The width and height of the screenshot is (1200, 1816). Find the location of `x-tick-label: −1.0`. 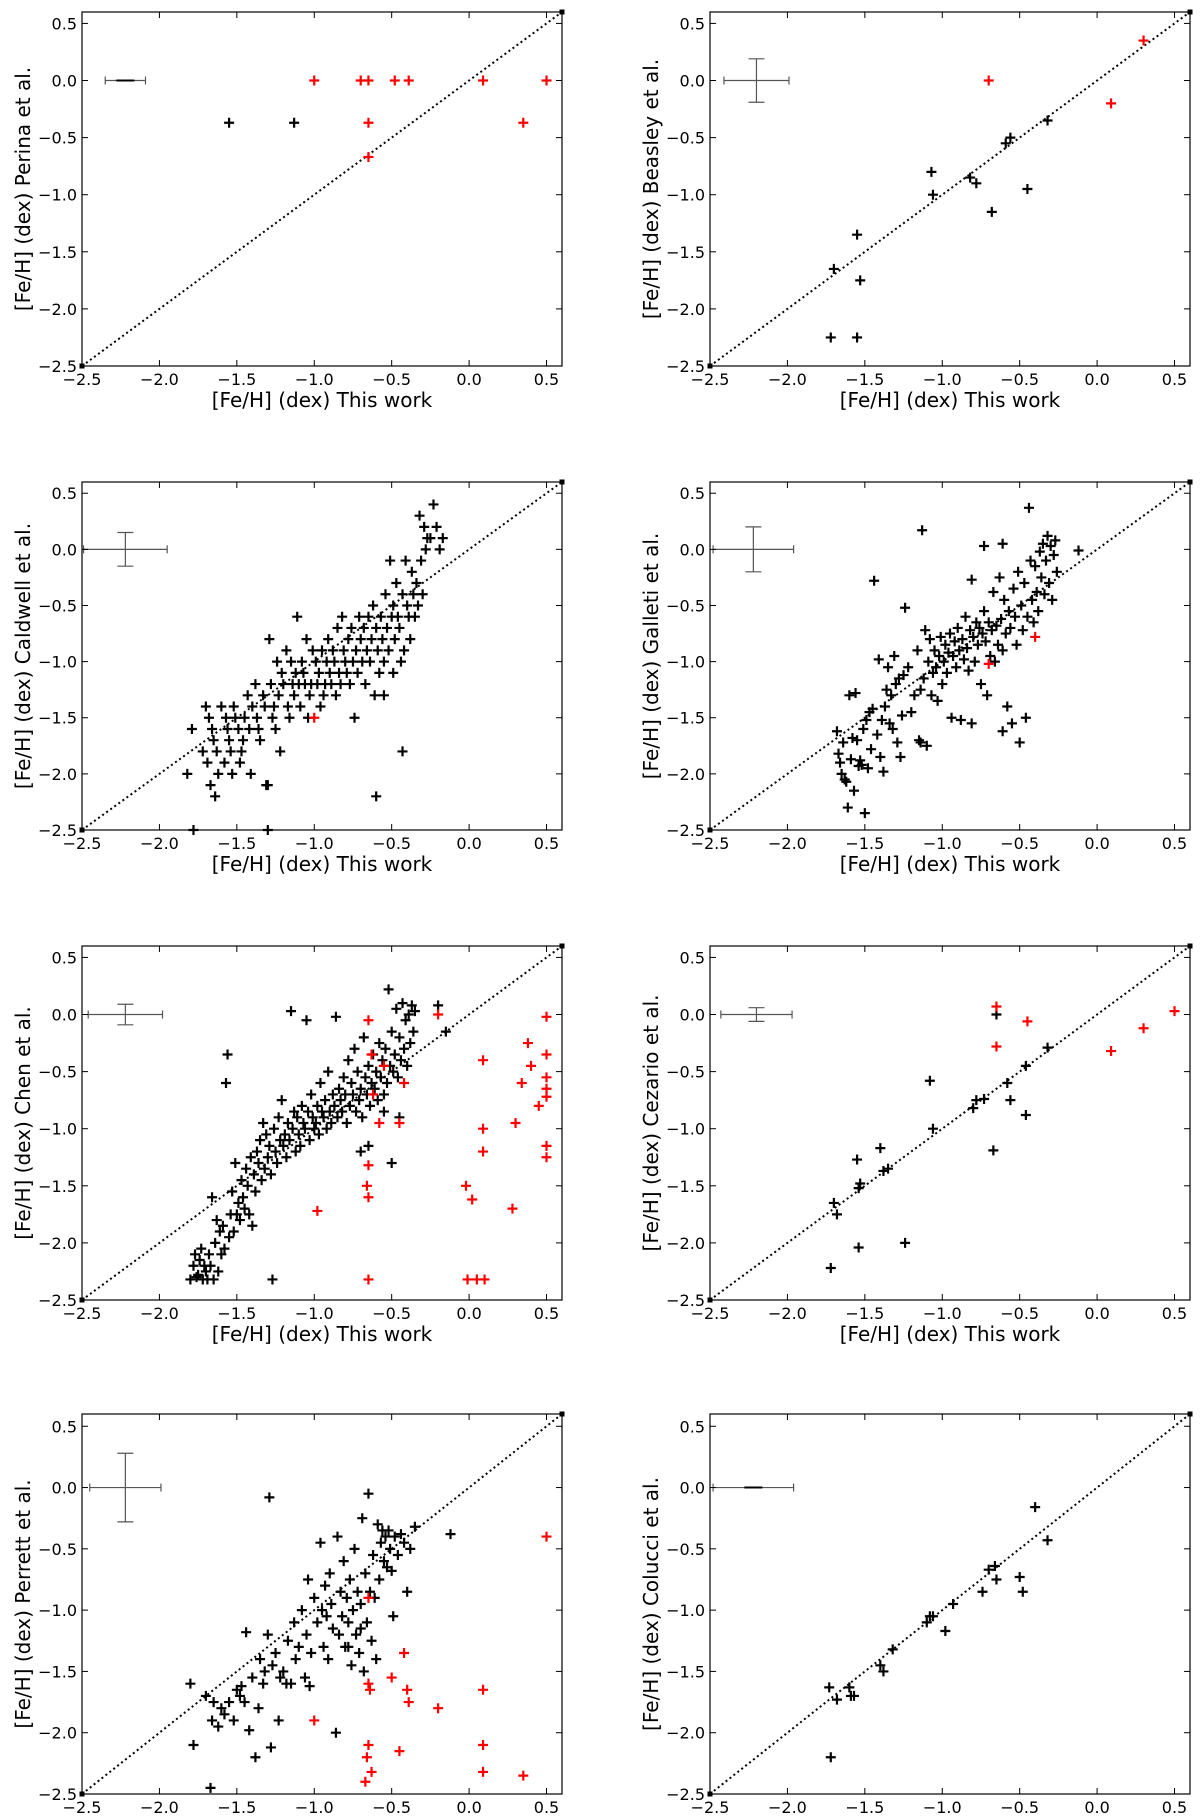

x-tick-label: −1.0 is located at coordinates (314, 1313).